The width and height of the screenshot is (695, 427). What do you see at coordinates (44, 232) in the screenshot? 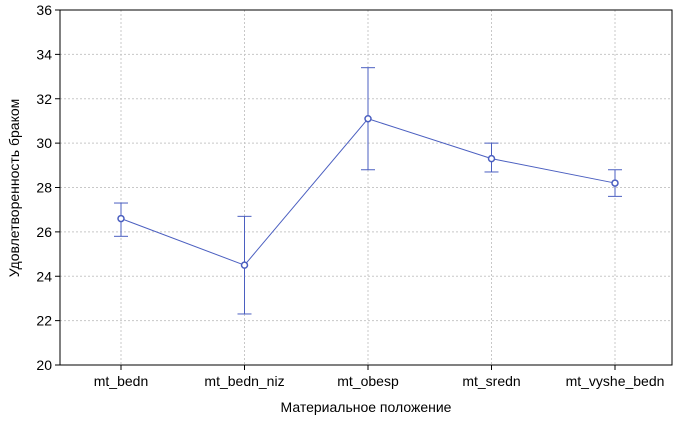
I see `y-tick-label: 26` at bounding box center [44, 232].